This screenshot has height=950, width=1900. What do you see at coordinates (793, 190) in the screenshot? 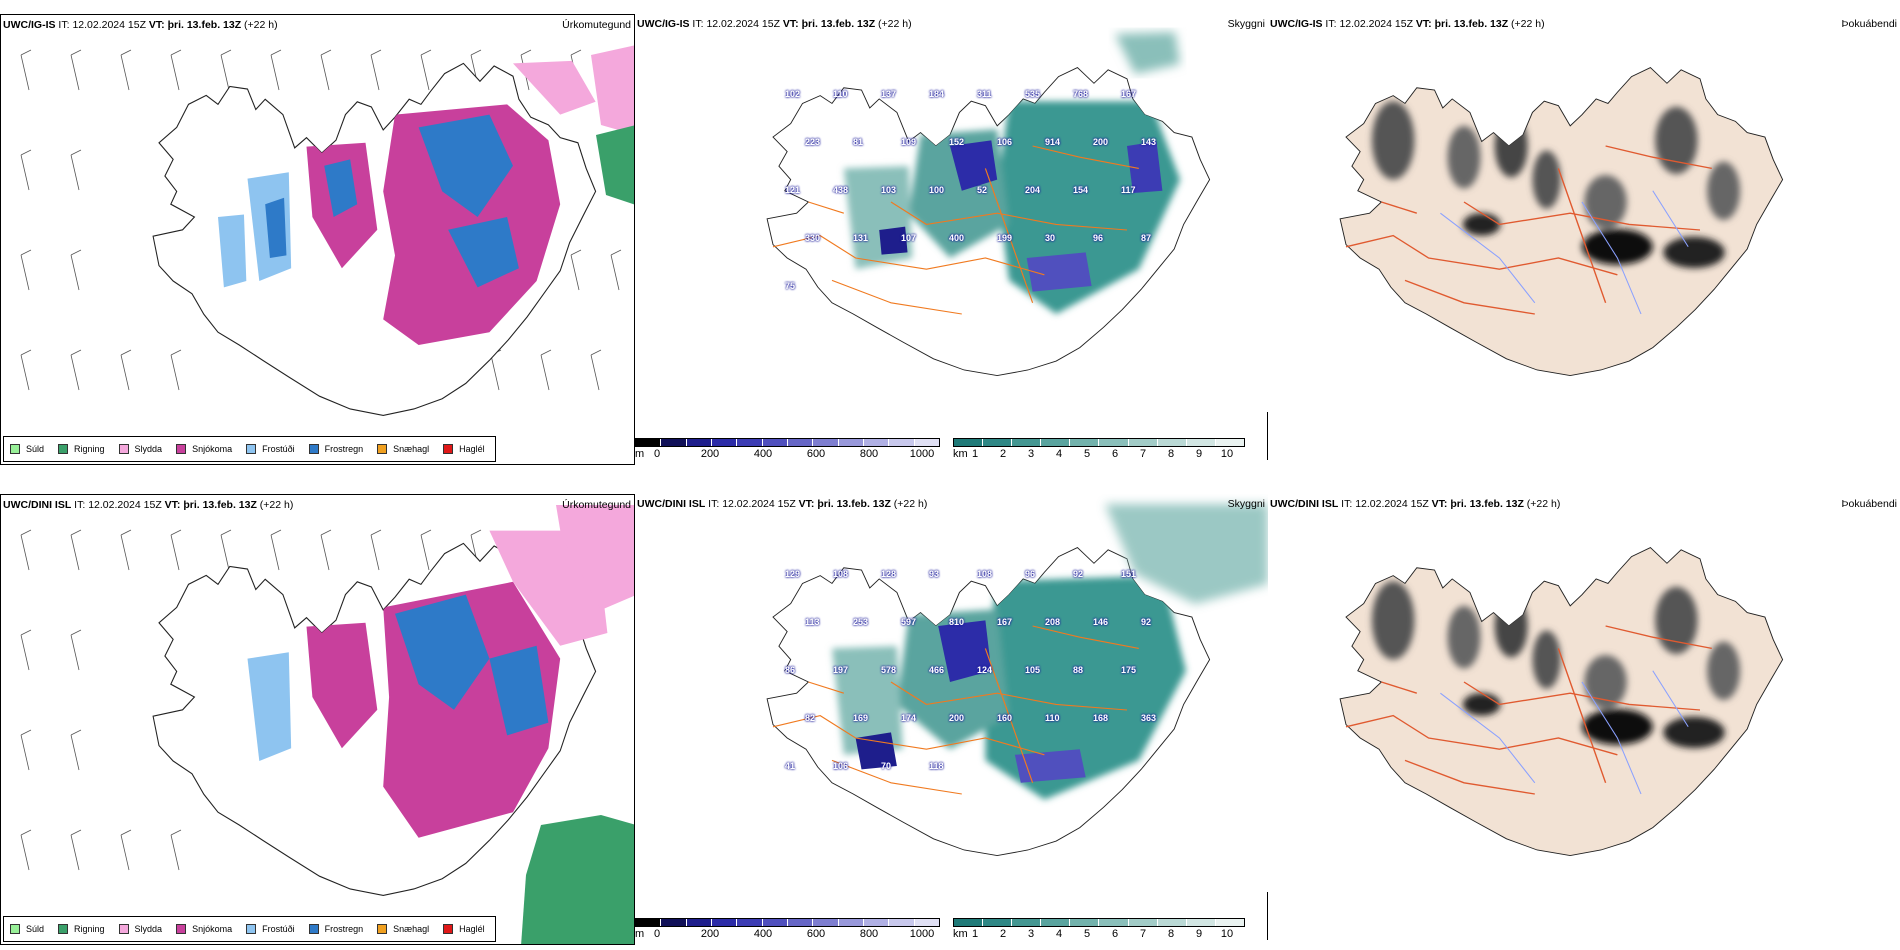
I see `visibility-value-label: 121` at bounding box center [793, 190].